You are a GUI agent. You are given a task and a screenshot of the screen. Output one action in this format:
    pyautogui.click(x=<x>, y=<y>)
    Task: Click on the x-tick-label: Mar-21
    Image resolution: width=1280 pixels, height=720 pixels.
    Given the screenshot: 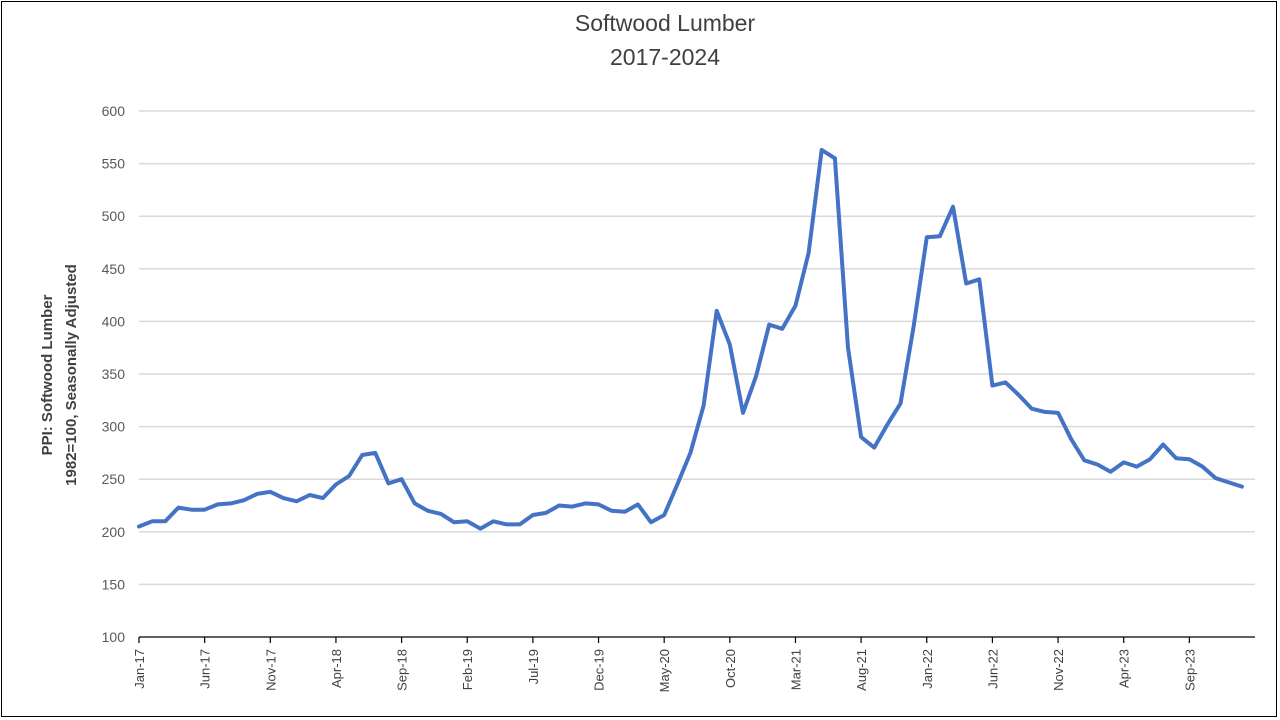 What is the action you would take?
    pyautogui.click(x=795, y=669)
    